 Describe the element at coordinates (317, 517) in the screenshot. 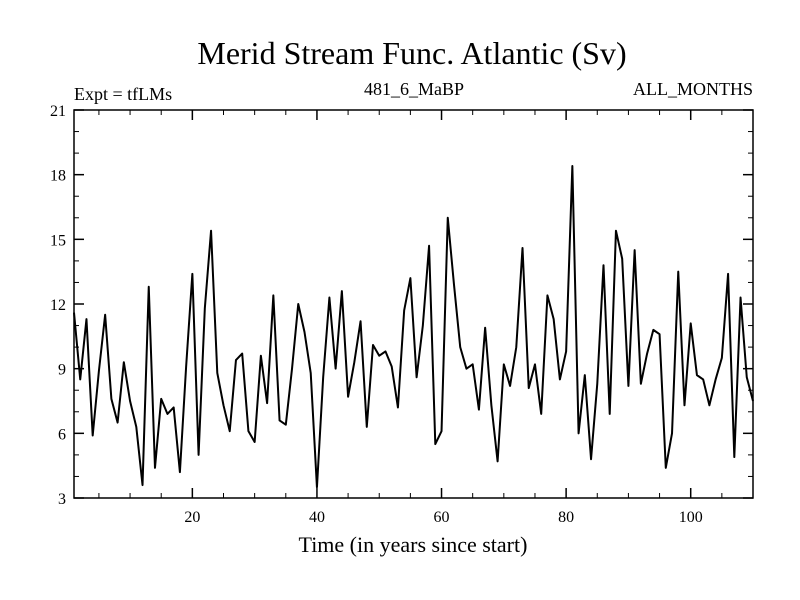

I see `x-tick-label: 40` at that location.